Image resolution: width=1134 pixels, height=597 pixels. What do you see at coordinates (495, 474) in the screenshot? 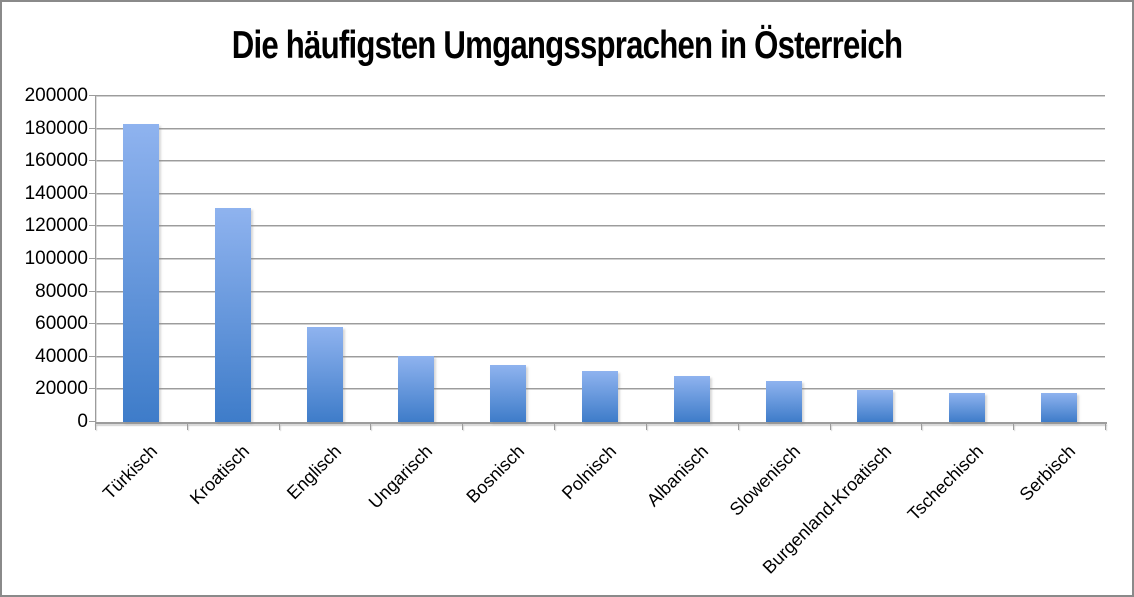
I see `x-axis-label: Bosnisch` at bounding box center [495, 474].